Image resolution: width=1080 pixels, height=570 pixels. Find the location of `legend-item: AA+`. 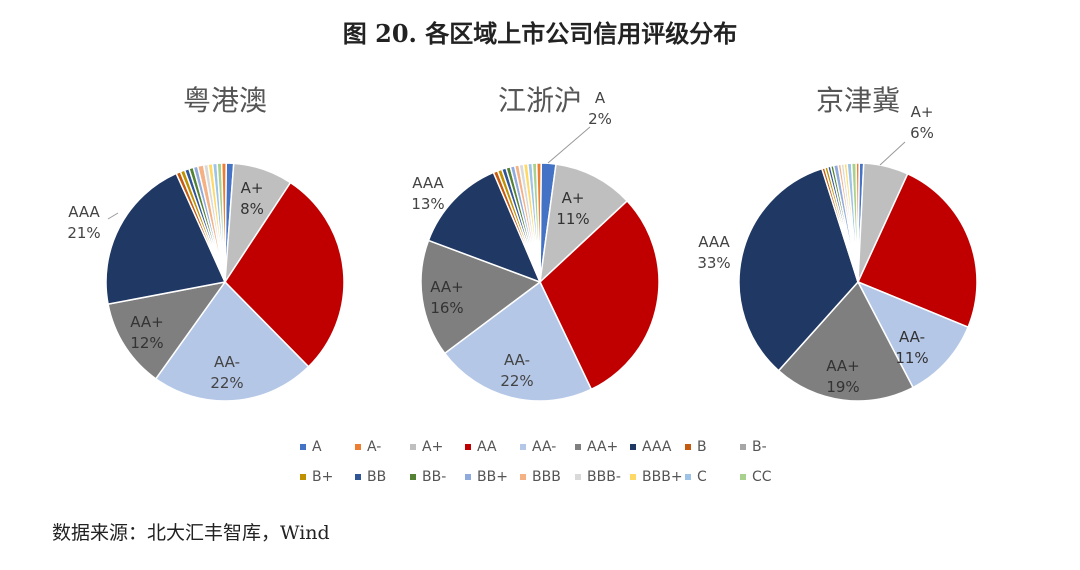

legend-item: AA+ is located at coordinates (602, 447).